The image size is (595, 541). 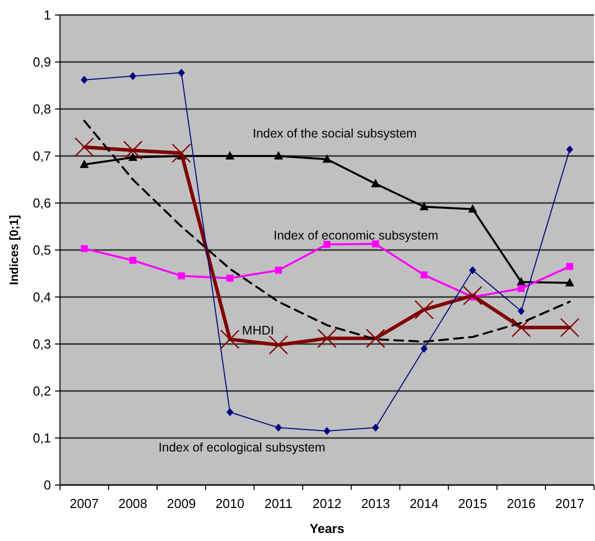 I want to click on x-tick-label: 2009, so click(x=181, y=503).